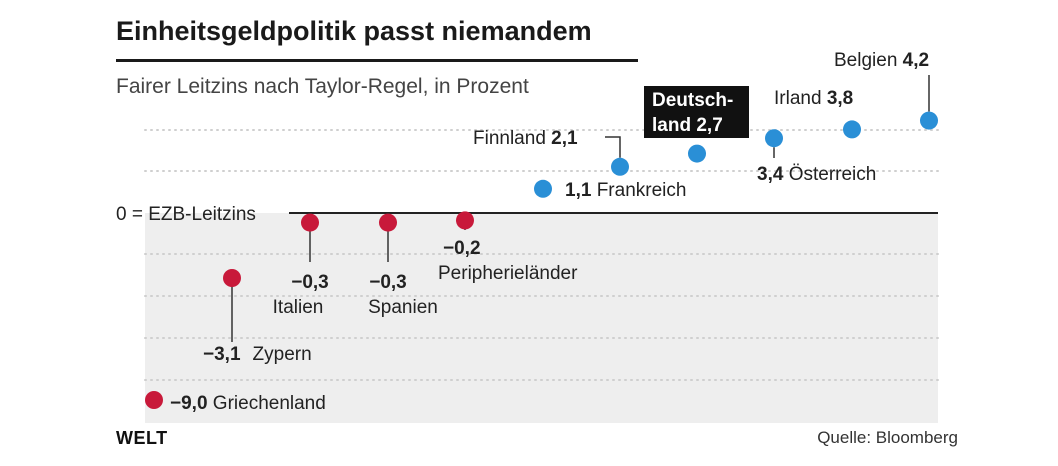  I want to click on title-underline, so click(377, 60).